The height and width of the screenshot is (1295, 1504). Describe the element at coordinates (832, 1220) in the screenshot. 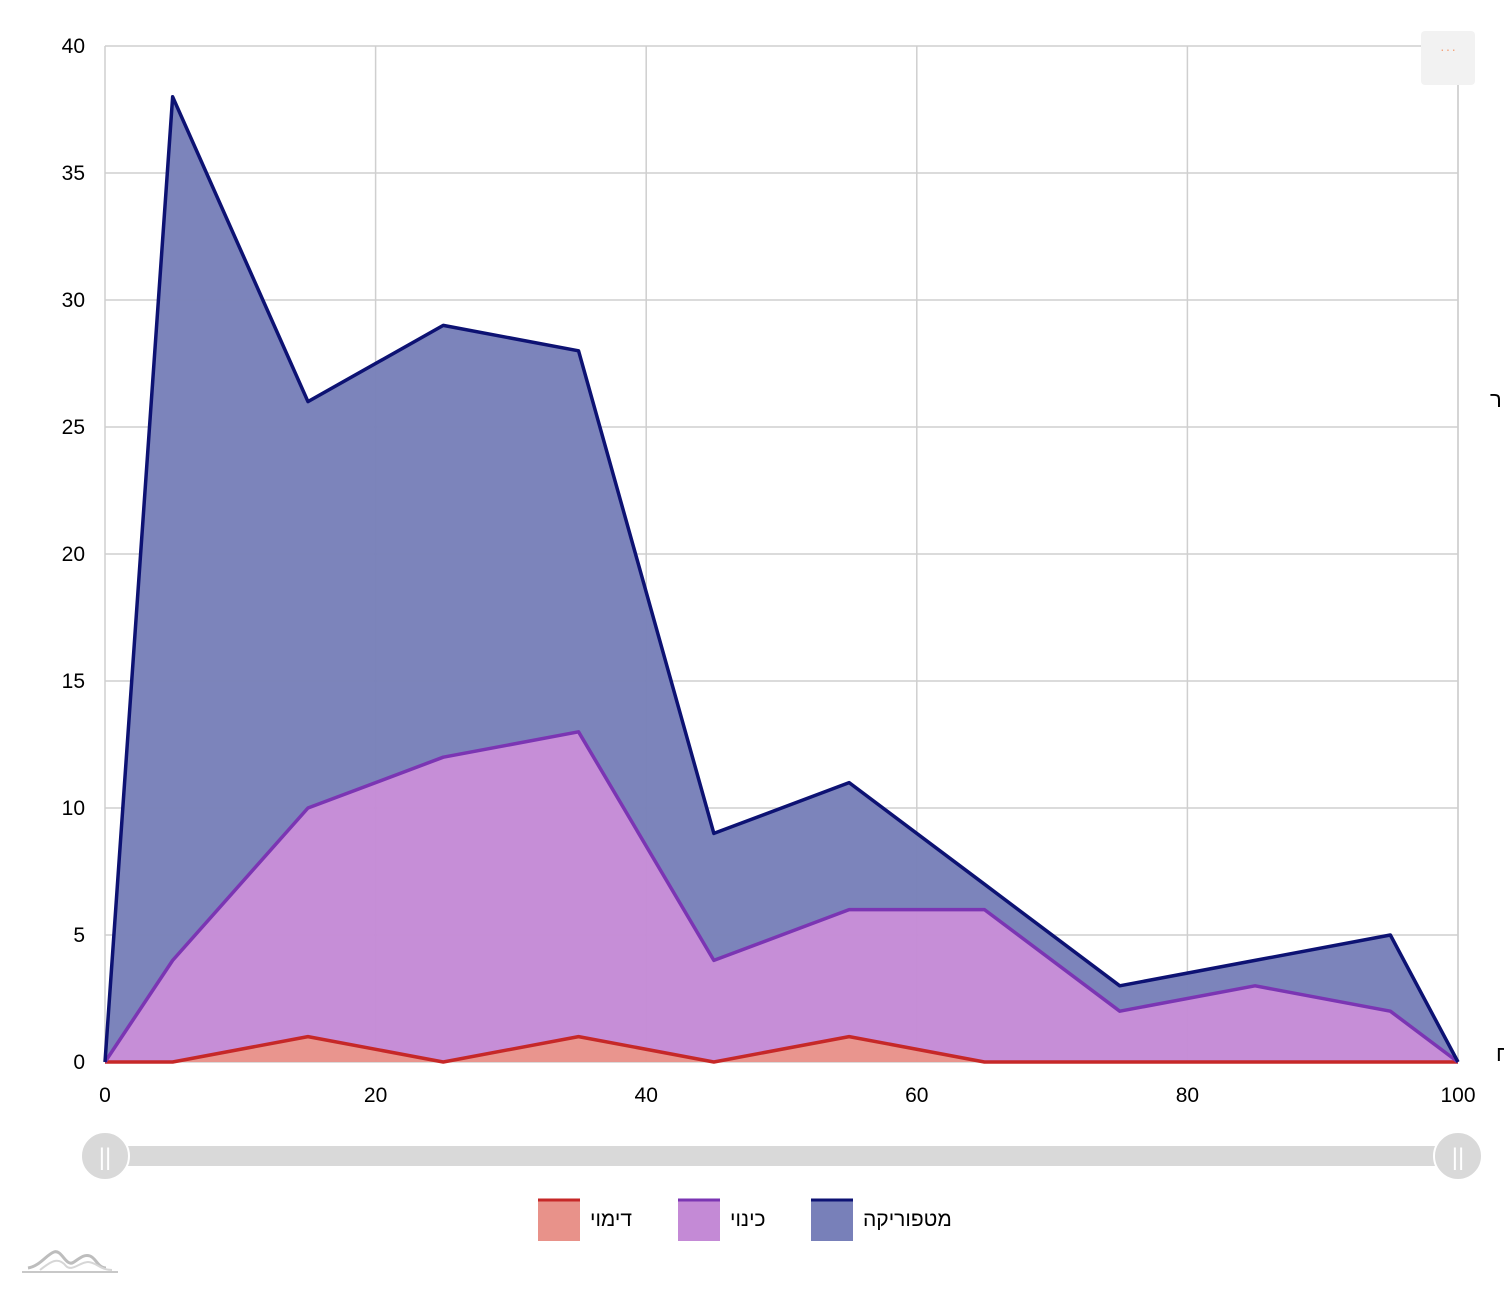

I see `legend-swatch-מטפוריקה` at that location.